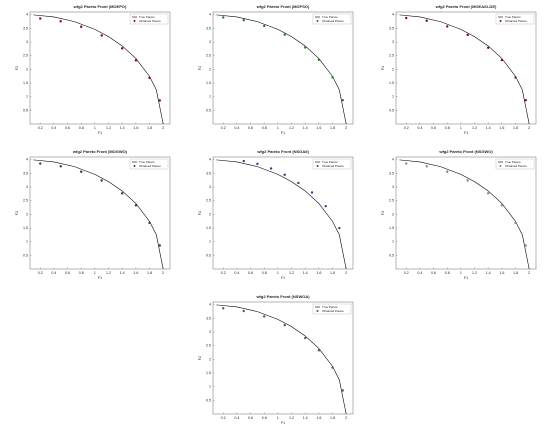 The image size is (550, 424). What do you see at coordinates (466, 6) in the screenshot?
I see `chart-title: wfg2 Pareto Front (MOEA/D-DE)` at bounding box center [466, 6].